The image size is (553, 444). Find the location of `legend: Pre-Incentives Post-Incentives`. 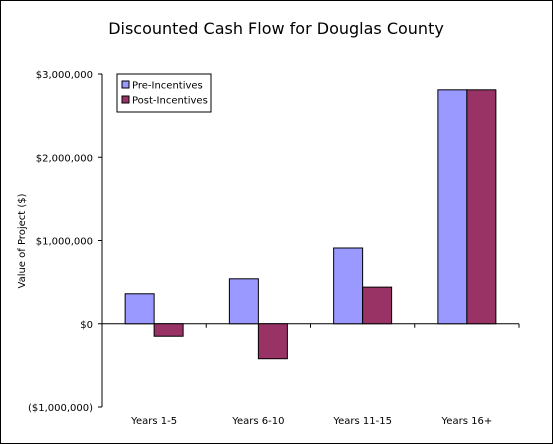

legend: Pre-Incentives Post-Incentives is located at coordinates (164, 93).